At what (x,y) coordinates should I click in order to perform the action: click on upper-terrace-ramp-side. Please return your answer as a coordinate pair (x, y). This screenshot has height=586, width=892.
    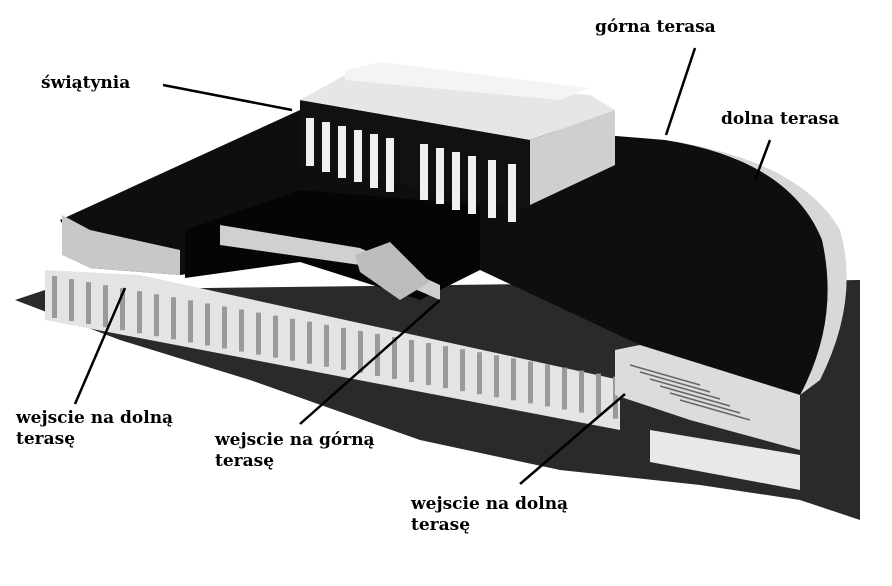
    Looking at the image, I should click on (392, 271).